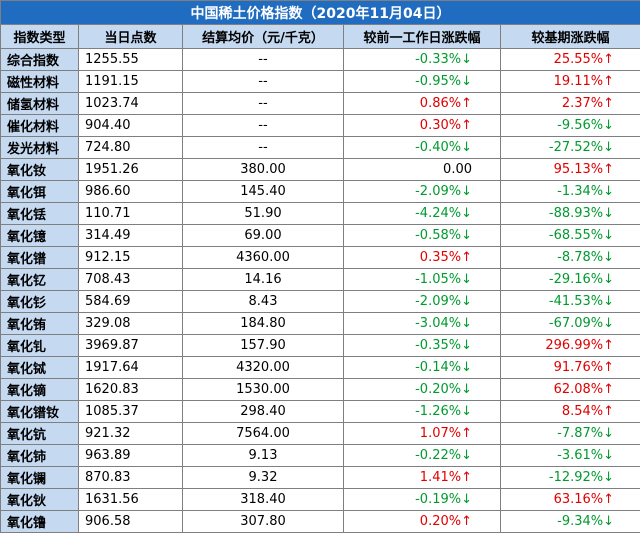  Describe the element at coordinates (569, 191) in the screenshot. I see `table-cell: -1.34%↓` at that location.